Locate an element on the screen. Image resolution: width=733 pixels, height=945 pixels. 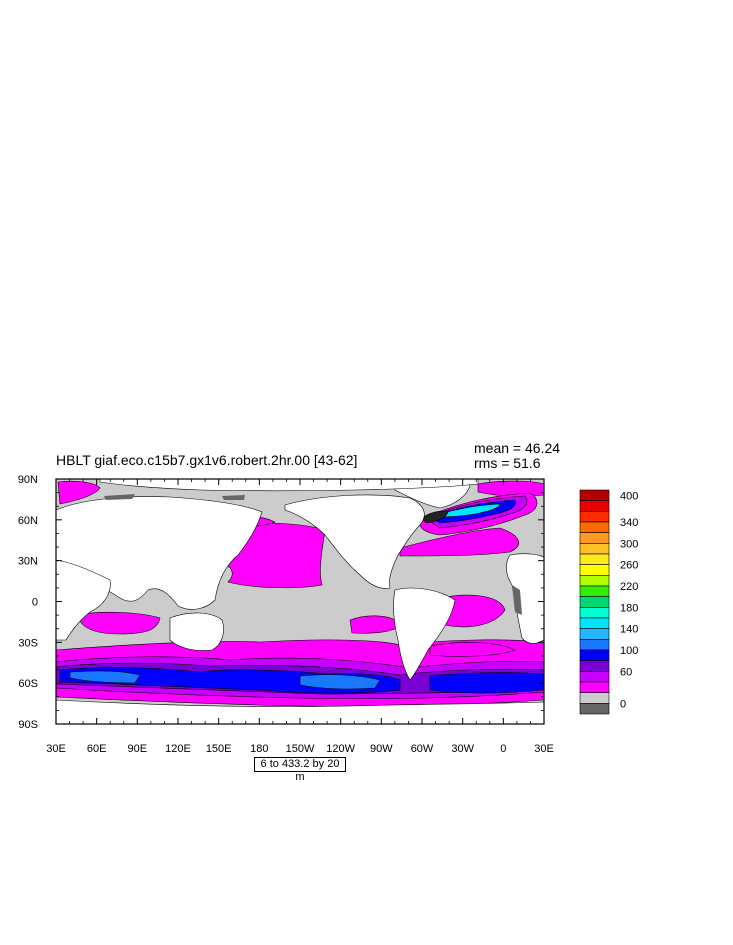
colorbar-label: 140 is located at coordinates (629, 630).